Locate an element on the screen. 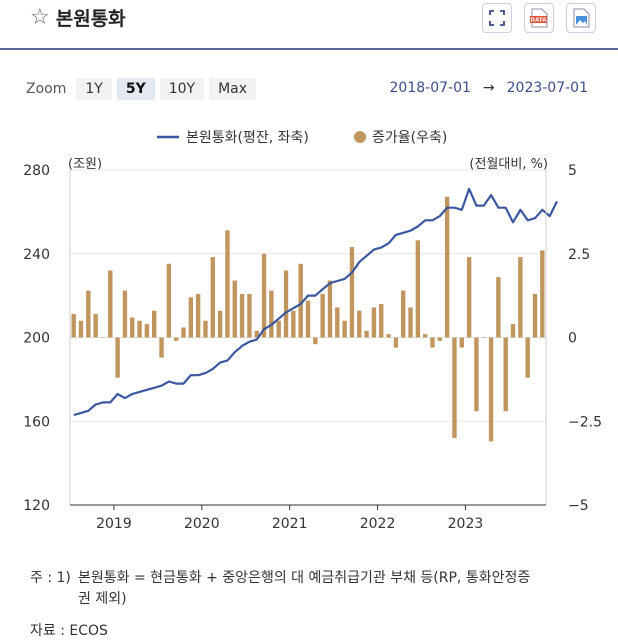  y-right-tick-label: 0 is located at coordinates (572, 339).